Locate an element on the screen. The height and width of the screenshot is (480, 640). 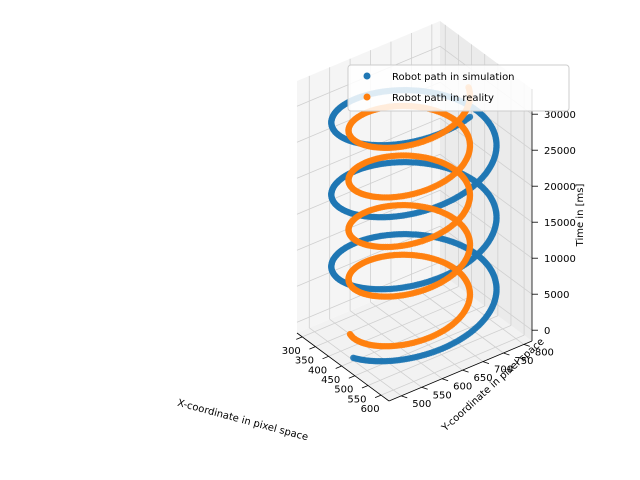
x-tick-label: 400 is located at coordinates (317, 370).